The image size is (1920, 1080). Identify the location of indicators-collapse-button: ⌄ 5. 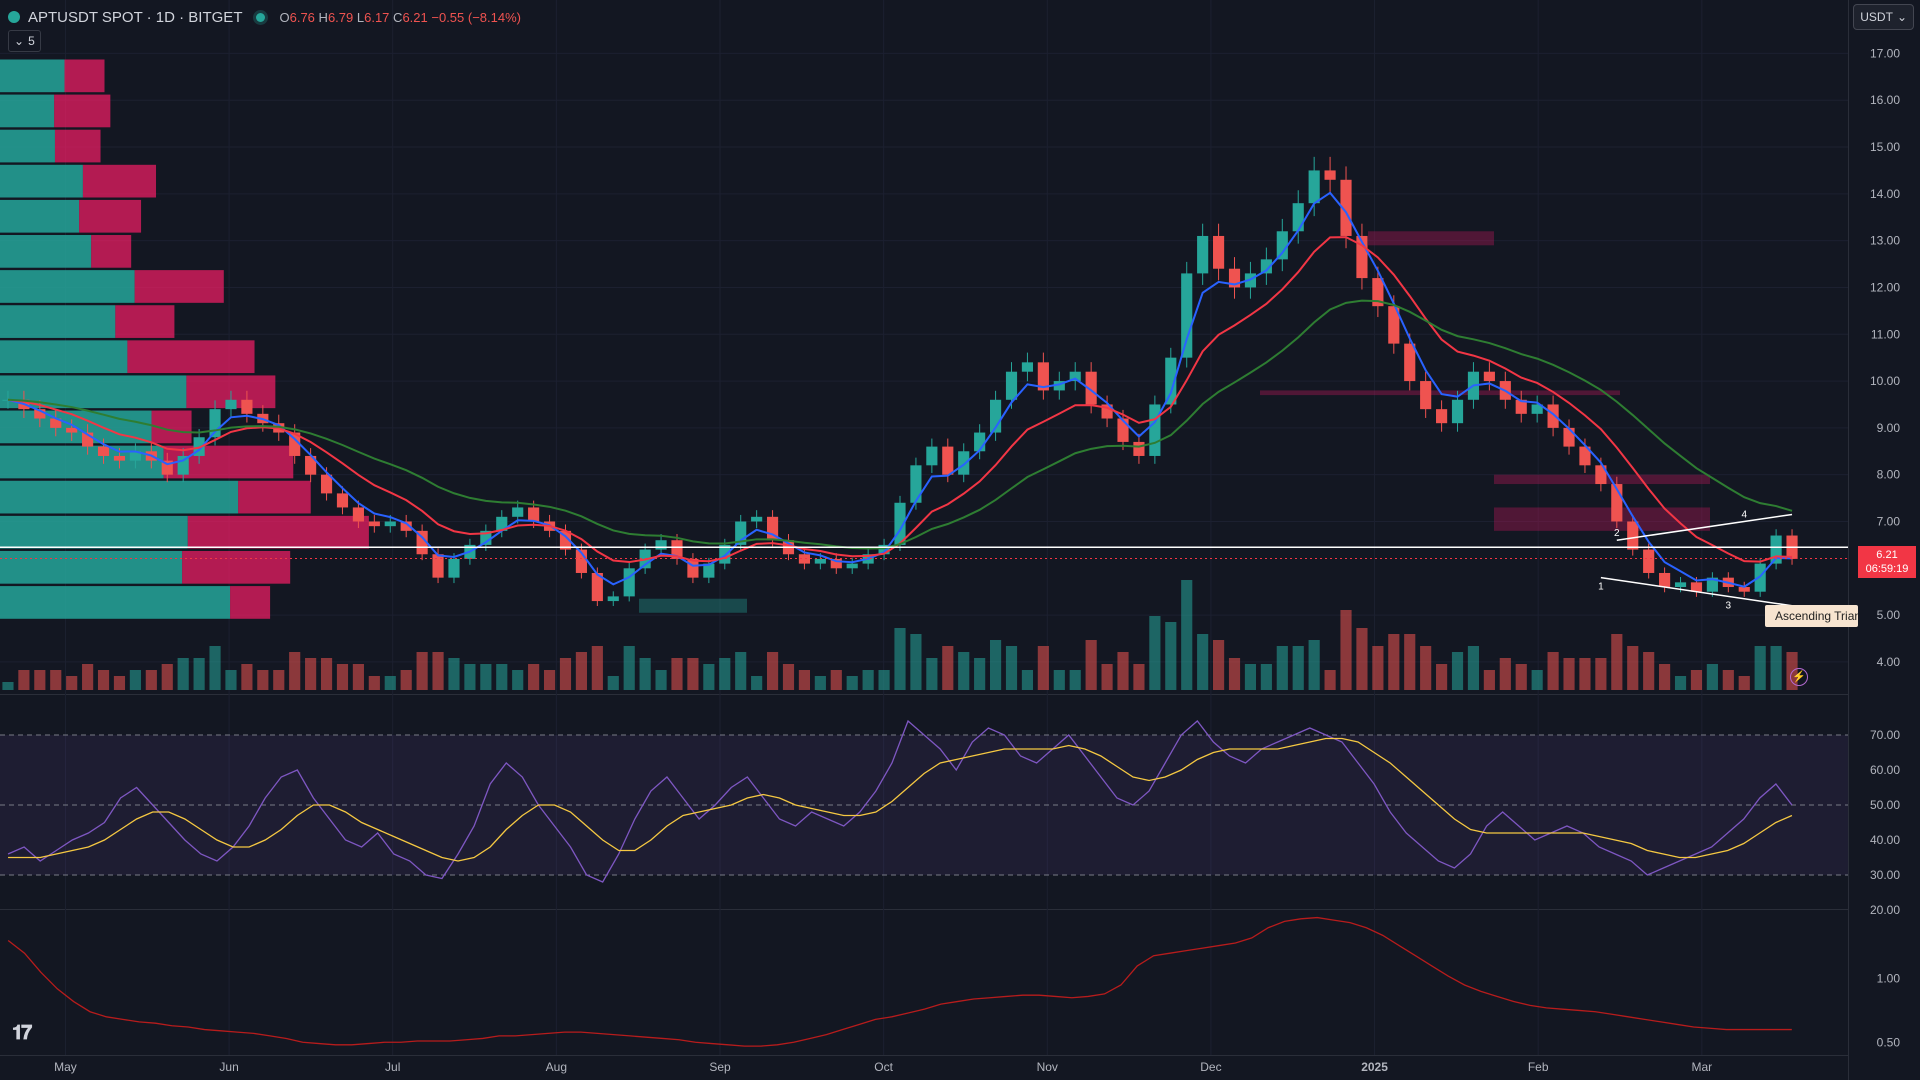
(24, 41).